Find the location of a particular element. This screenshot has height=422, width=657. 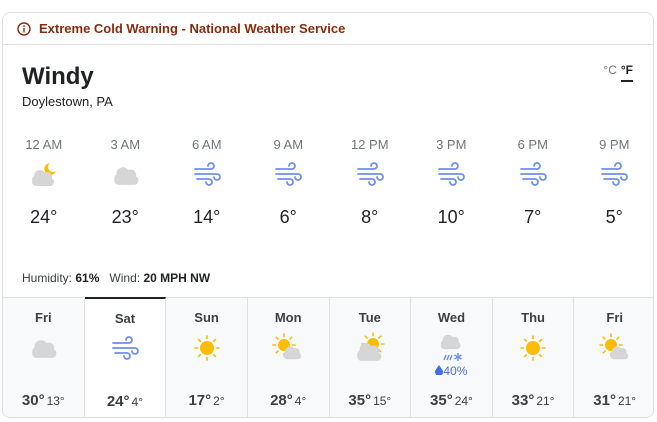

hour-item: 3 AM 23° is located at coordinates (126, 182).